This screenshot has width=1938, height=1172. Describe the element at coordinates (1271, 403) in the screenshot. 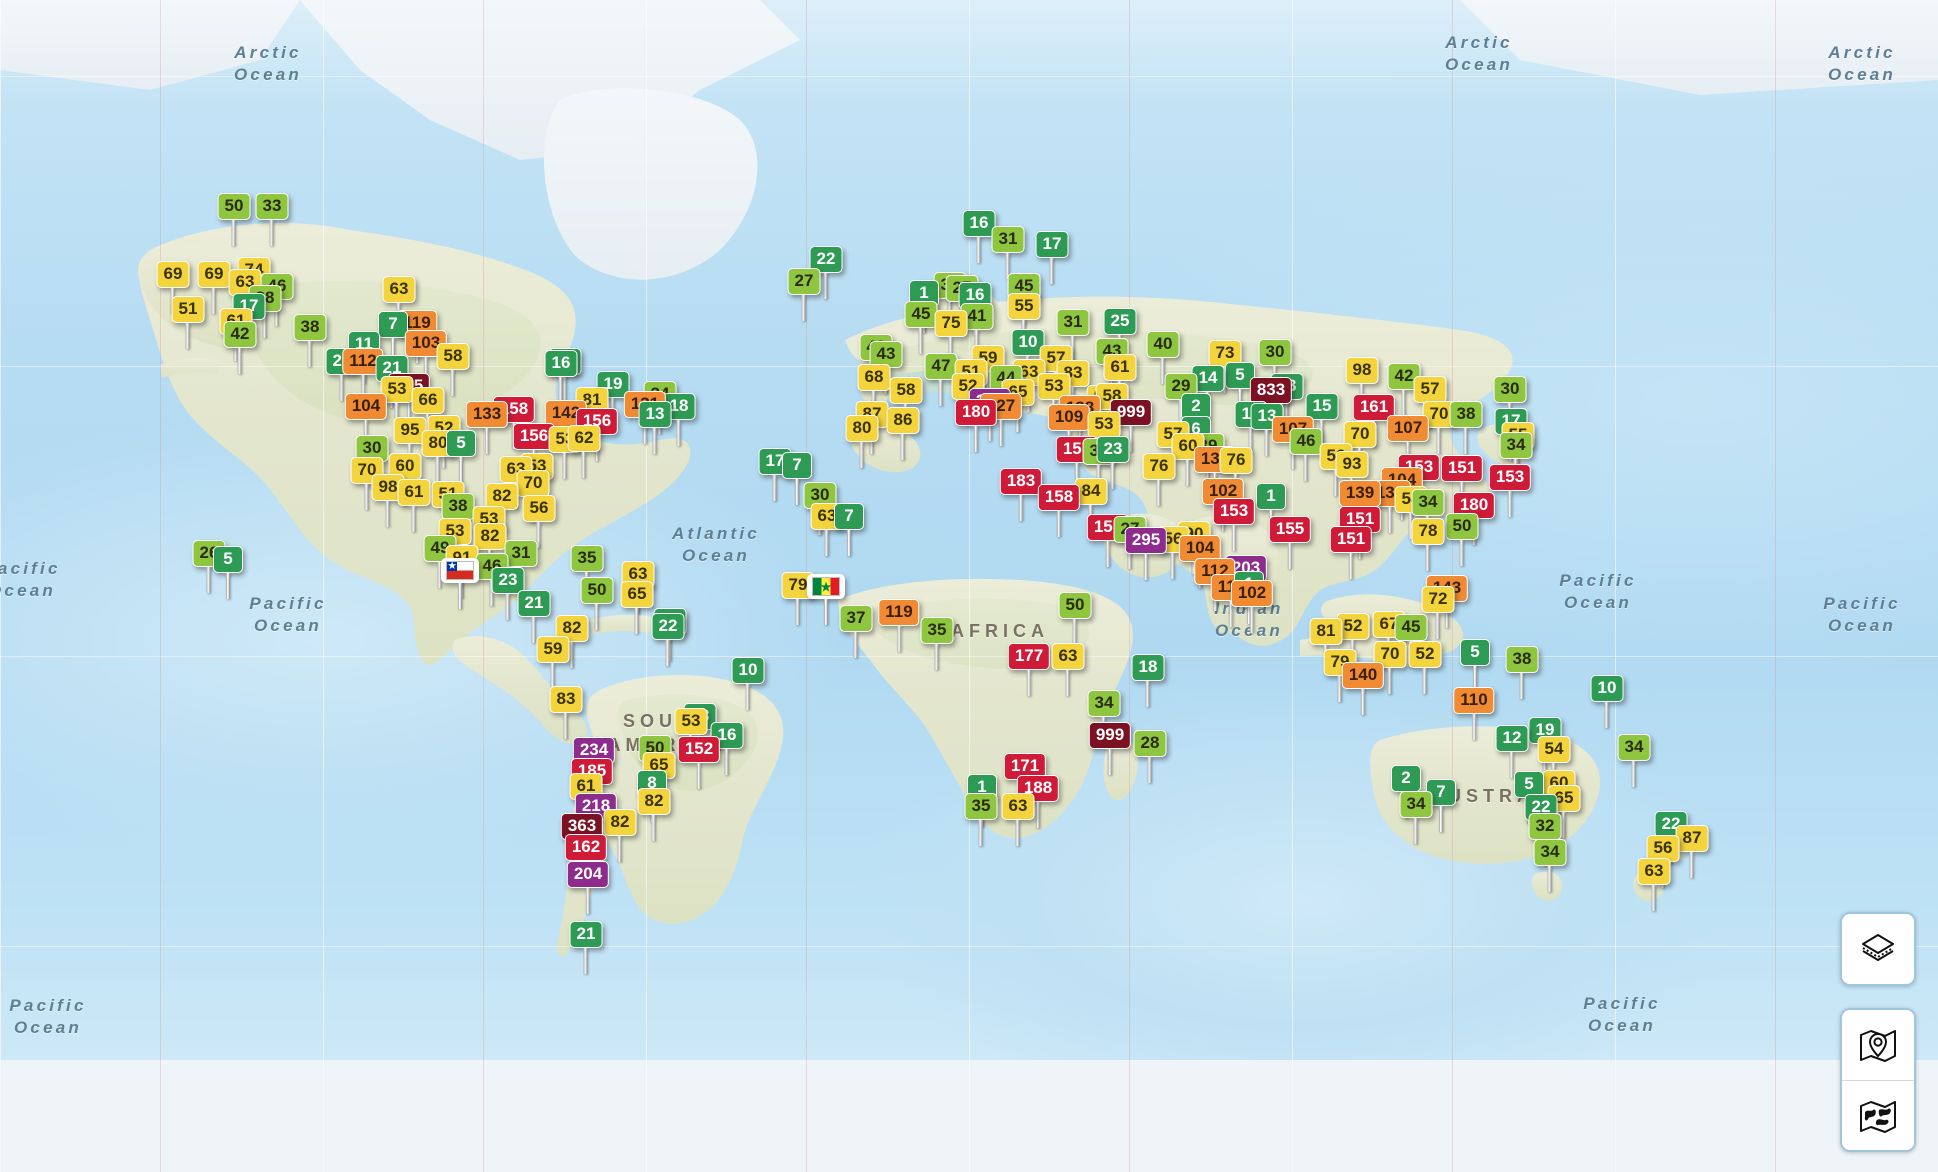

I see `aqi-marker: 833` at that location.